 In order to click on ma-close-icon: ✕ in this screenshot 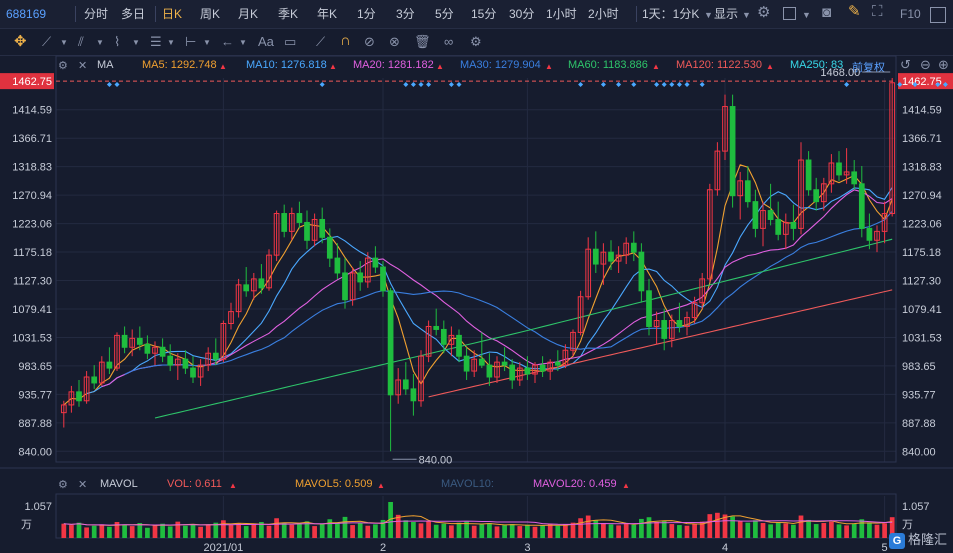, I will do `click(83, 66)`.